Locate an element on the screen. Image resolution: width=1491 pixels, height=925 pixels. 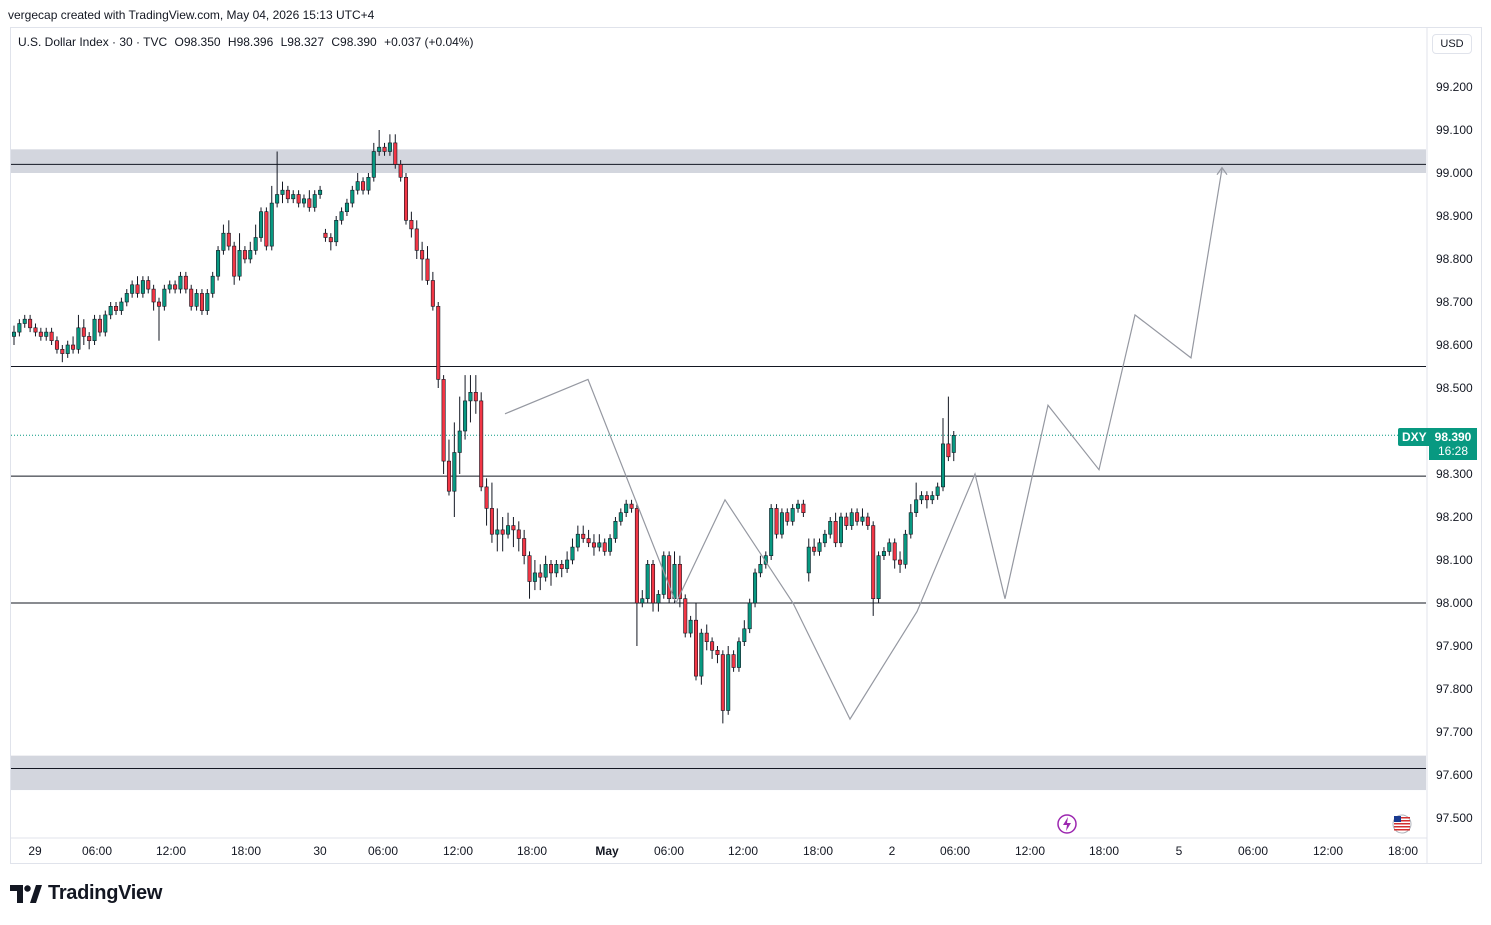
us-flag-icon is located at coordinates (1402, 824).